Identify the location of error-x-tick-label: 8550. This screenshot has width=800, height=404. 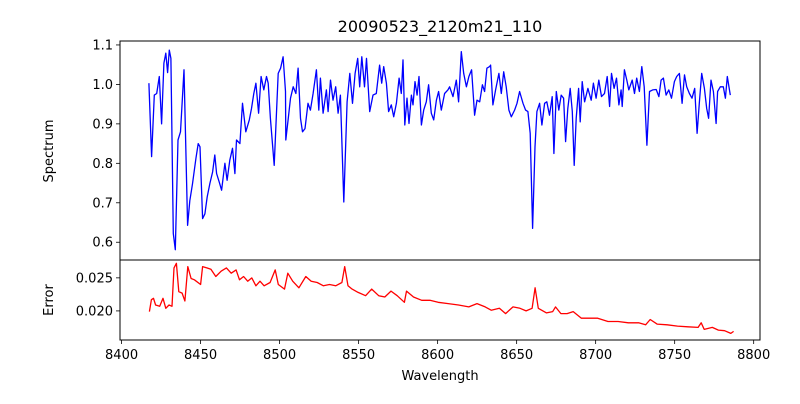
(358, 355).